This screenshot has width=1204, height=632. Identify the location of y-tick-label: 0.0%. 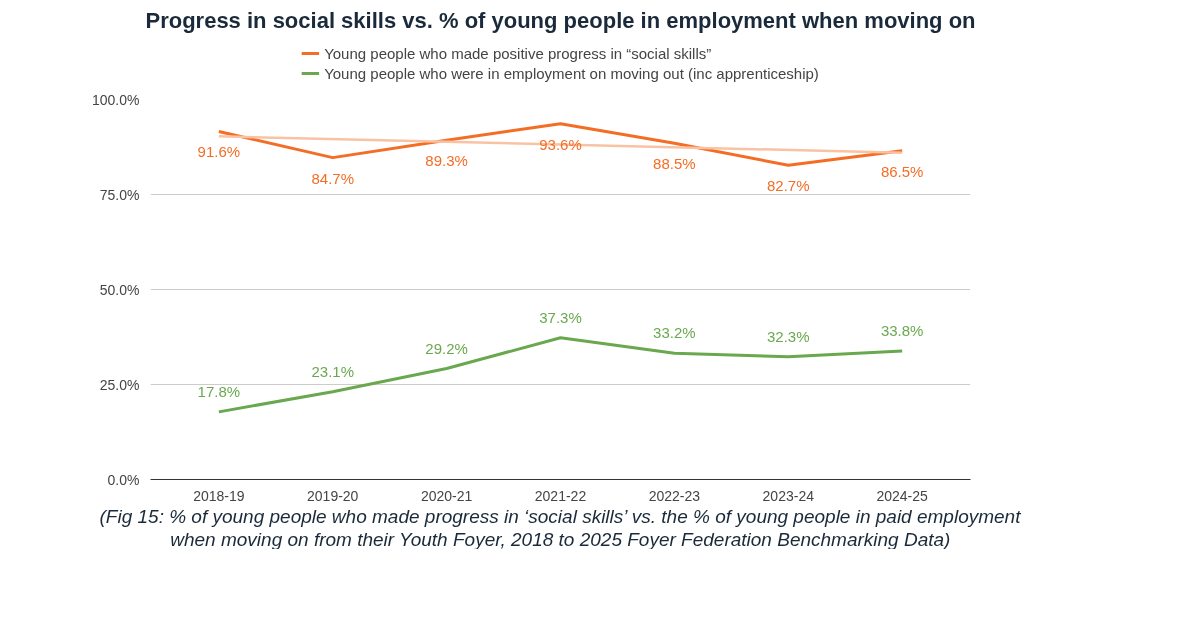
(123, 479).